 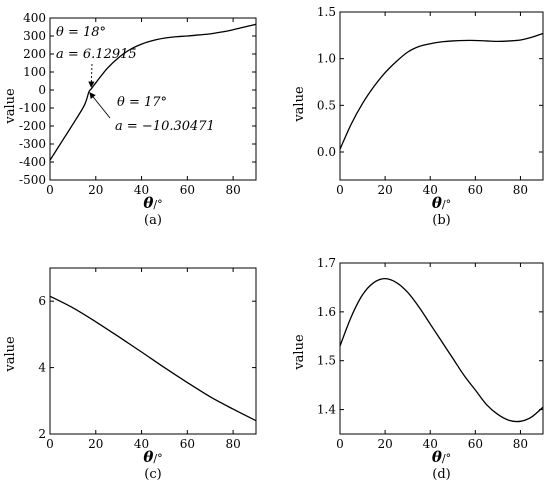 I want to click on y-tick-label: 0.5, so click(x=326, y=105).